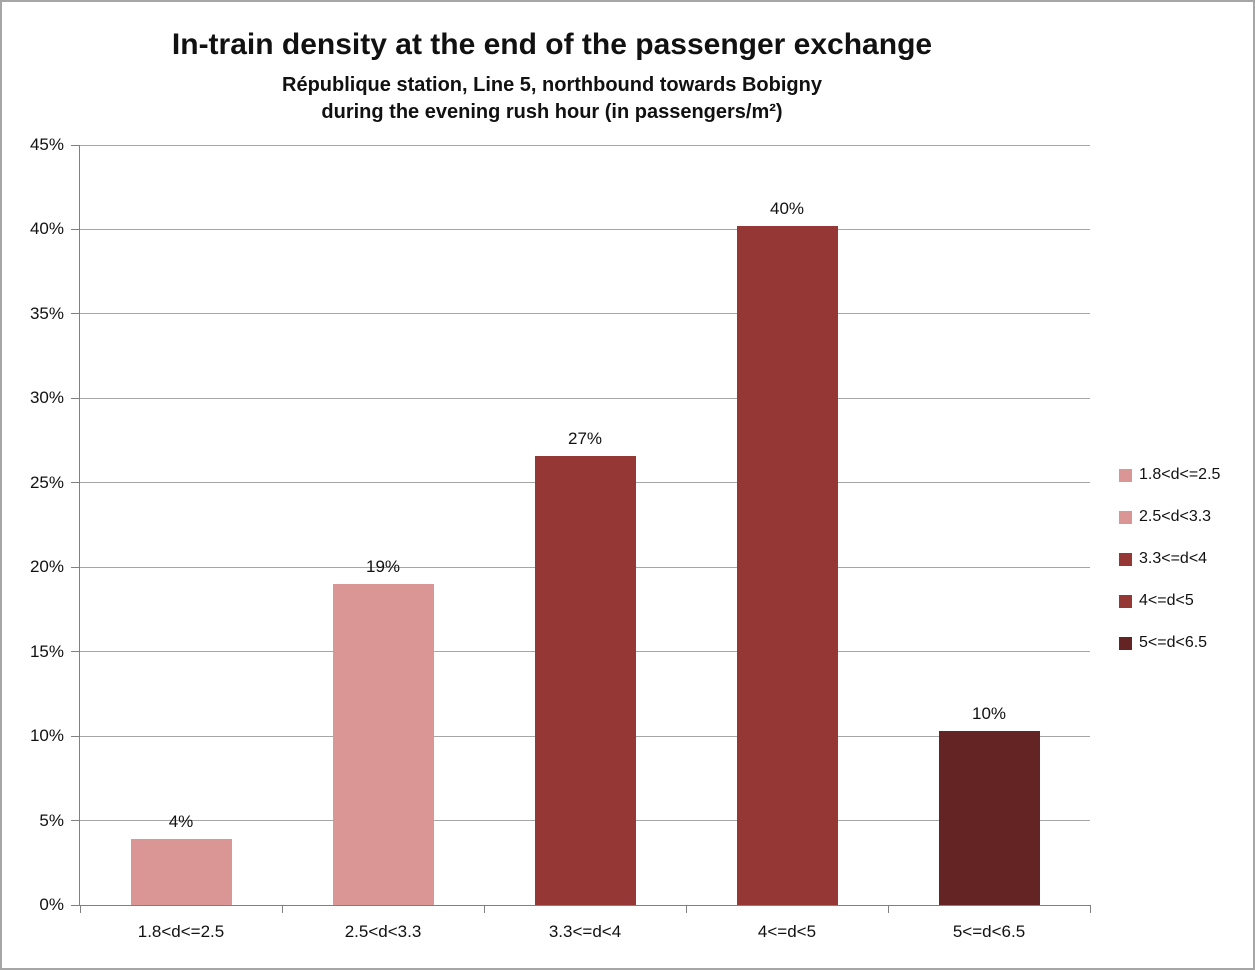 Image resolution: width=1255 pixels, height=970 pixels. What do you see at coordinates (585, 438) in the screenshot?
I see `bar-value-label: 27%` at bounding box center [585, 438].